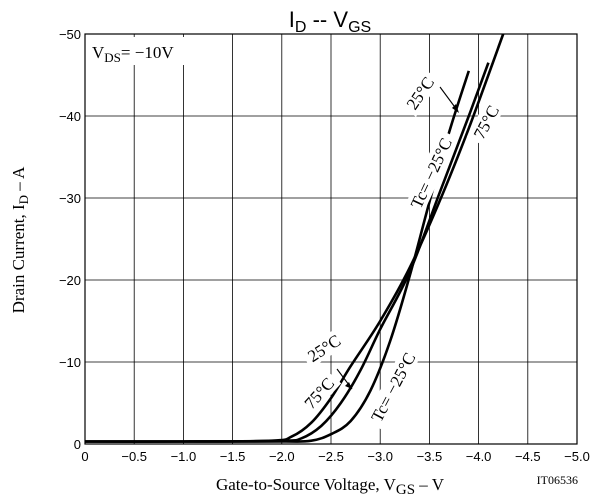 This screenshot has width=607, height=501. Describe the element at coordinates (70, 362) in the screenshot. I see `y-tick-label: −10` at that location.